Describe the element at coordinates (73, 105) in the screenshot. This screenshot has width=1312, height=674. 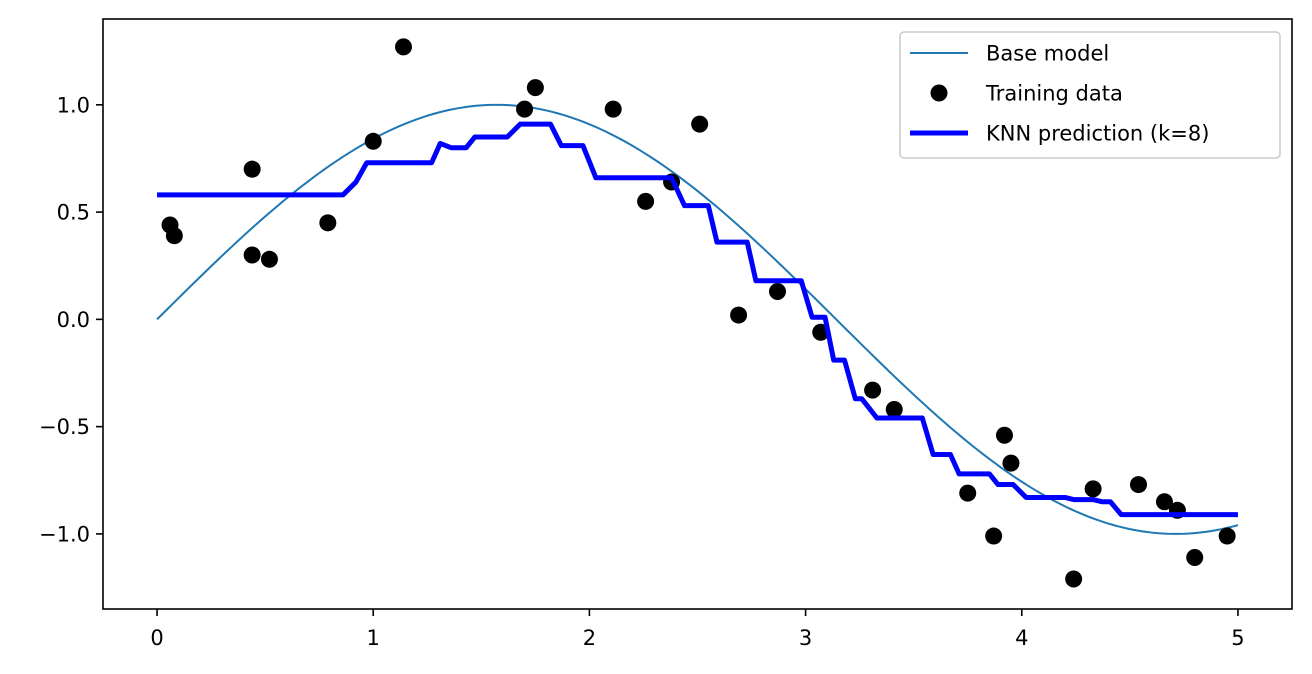
I see `y-tick-label-4: 1.0` at that location.